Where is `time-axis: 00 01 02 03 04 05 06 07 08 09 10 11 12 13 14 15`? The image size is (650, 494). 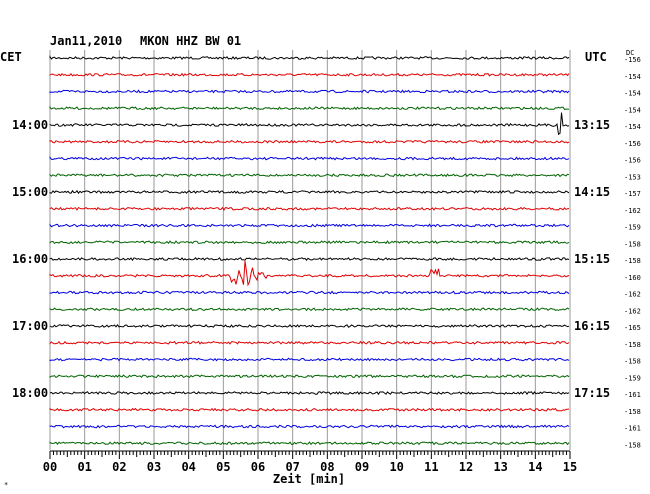
time-axis: 00 01 02 03 04 05 06 07 08 09 10 11 12 13 14 15 is located at coordinates (310, 462).